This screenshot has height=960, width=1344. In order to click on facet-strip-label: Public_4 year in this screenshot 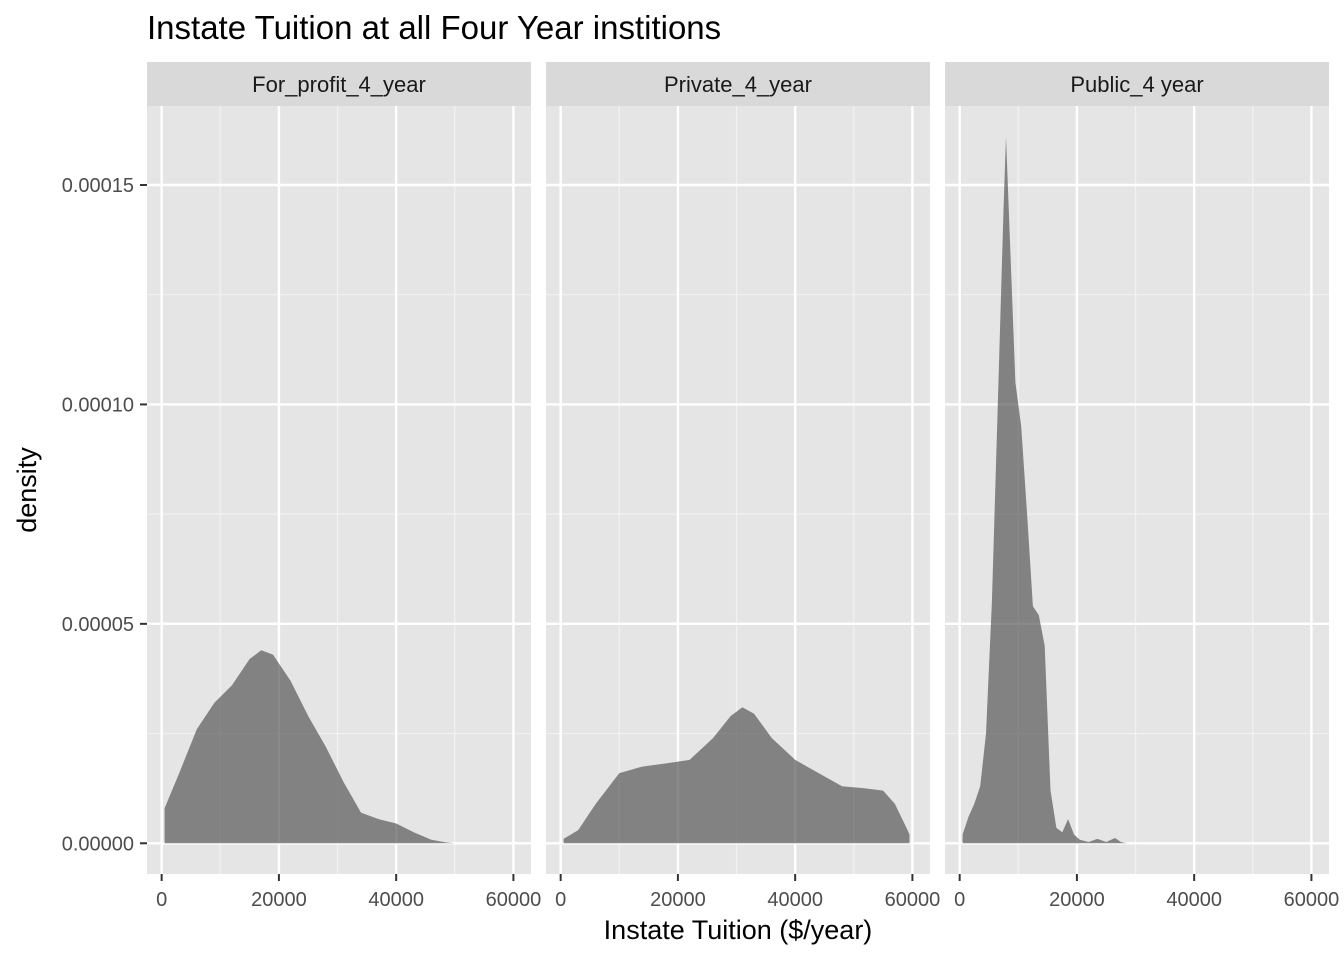, I will do `click(1136, 84)`.